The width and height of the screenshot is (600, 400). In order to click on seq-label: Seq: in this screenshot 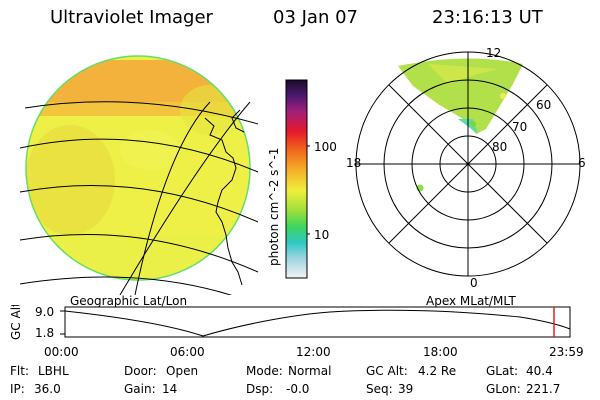, I will do `click(379, 389)`.